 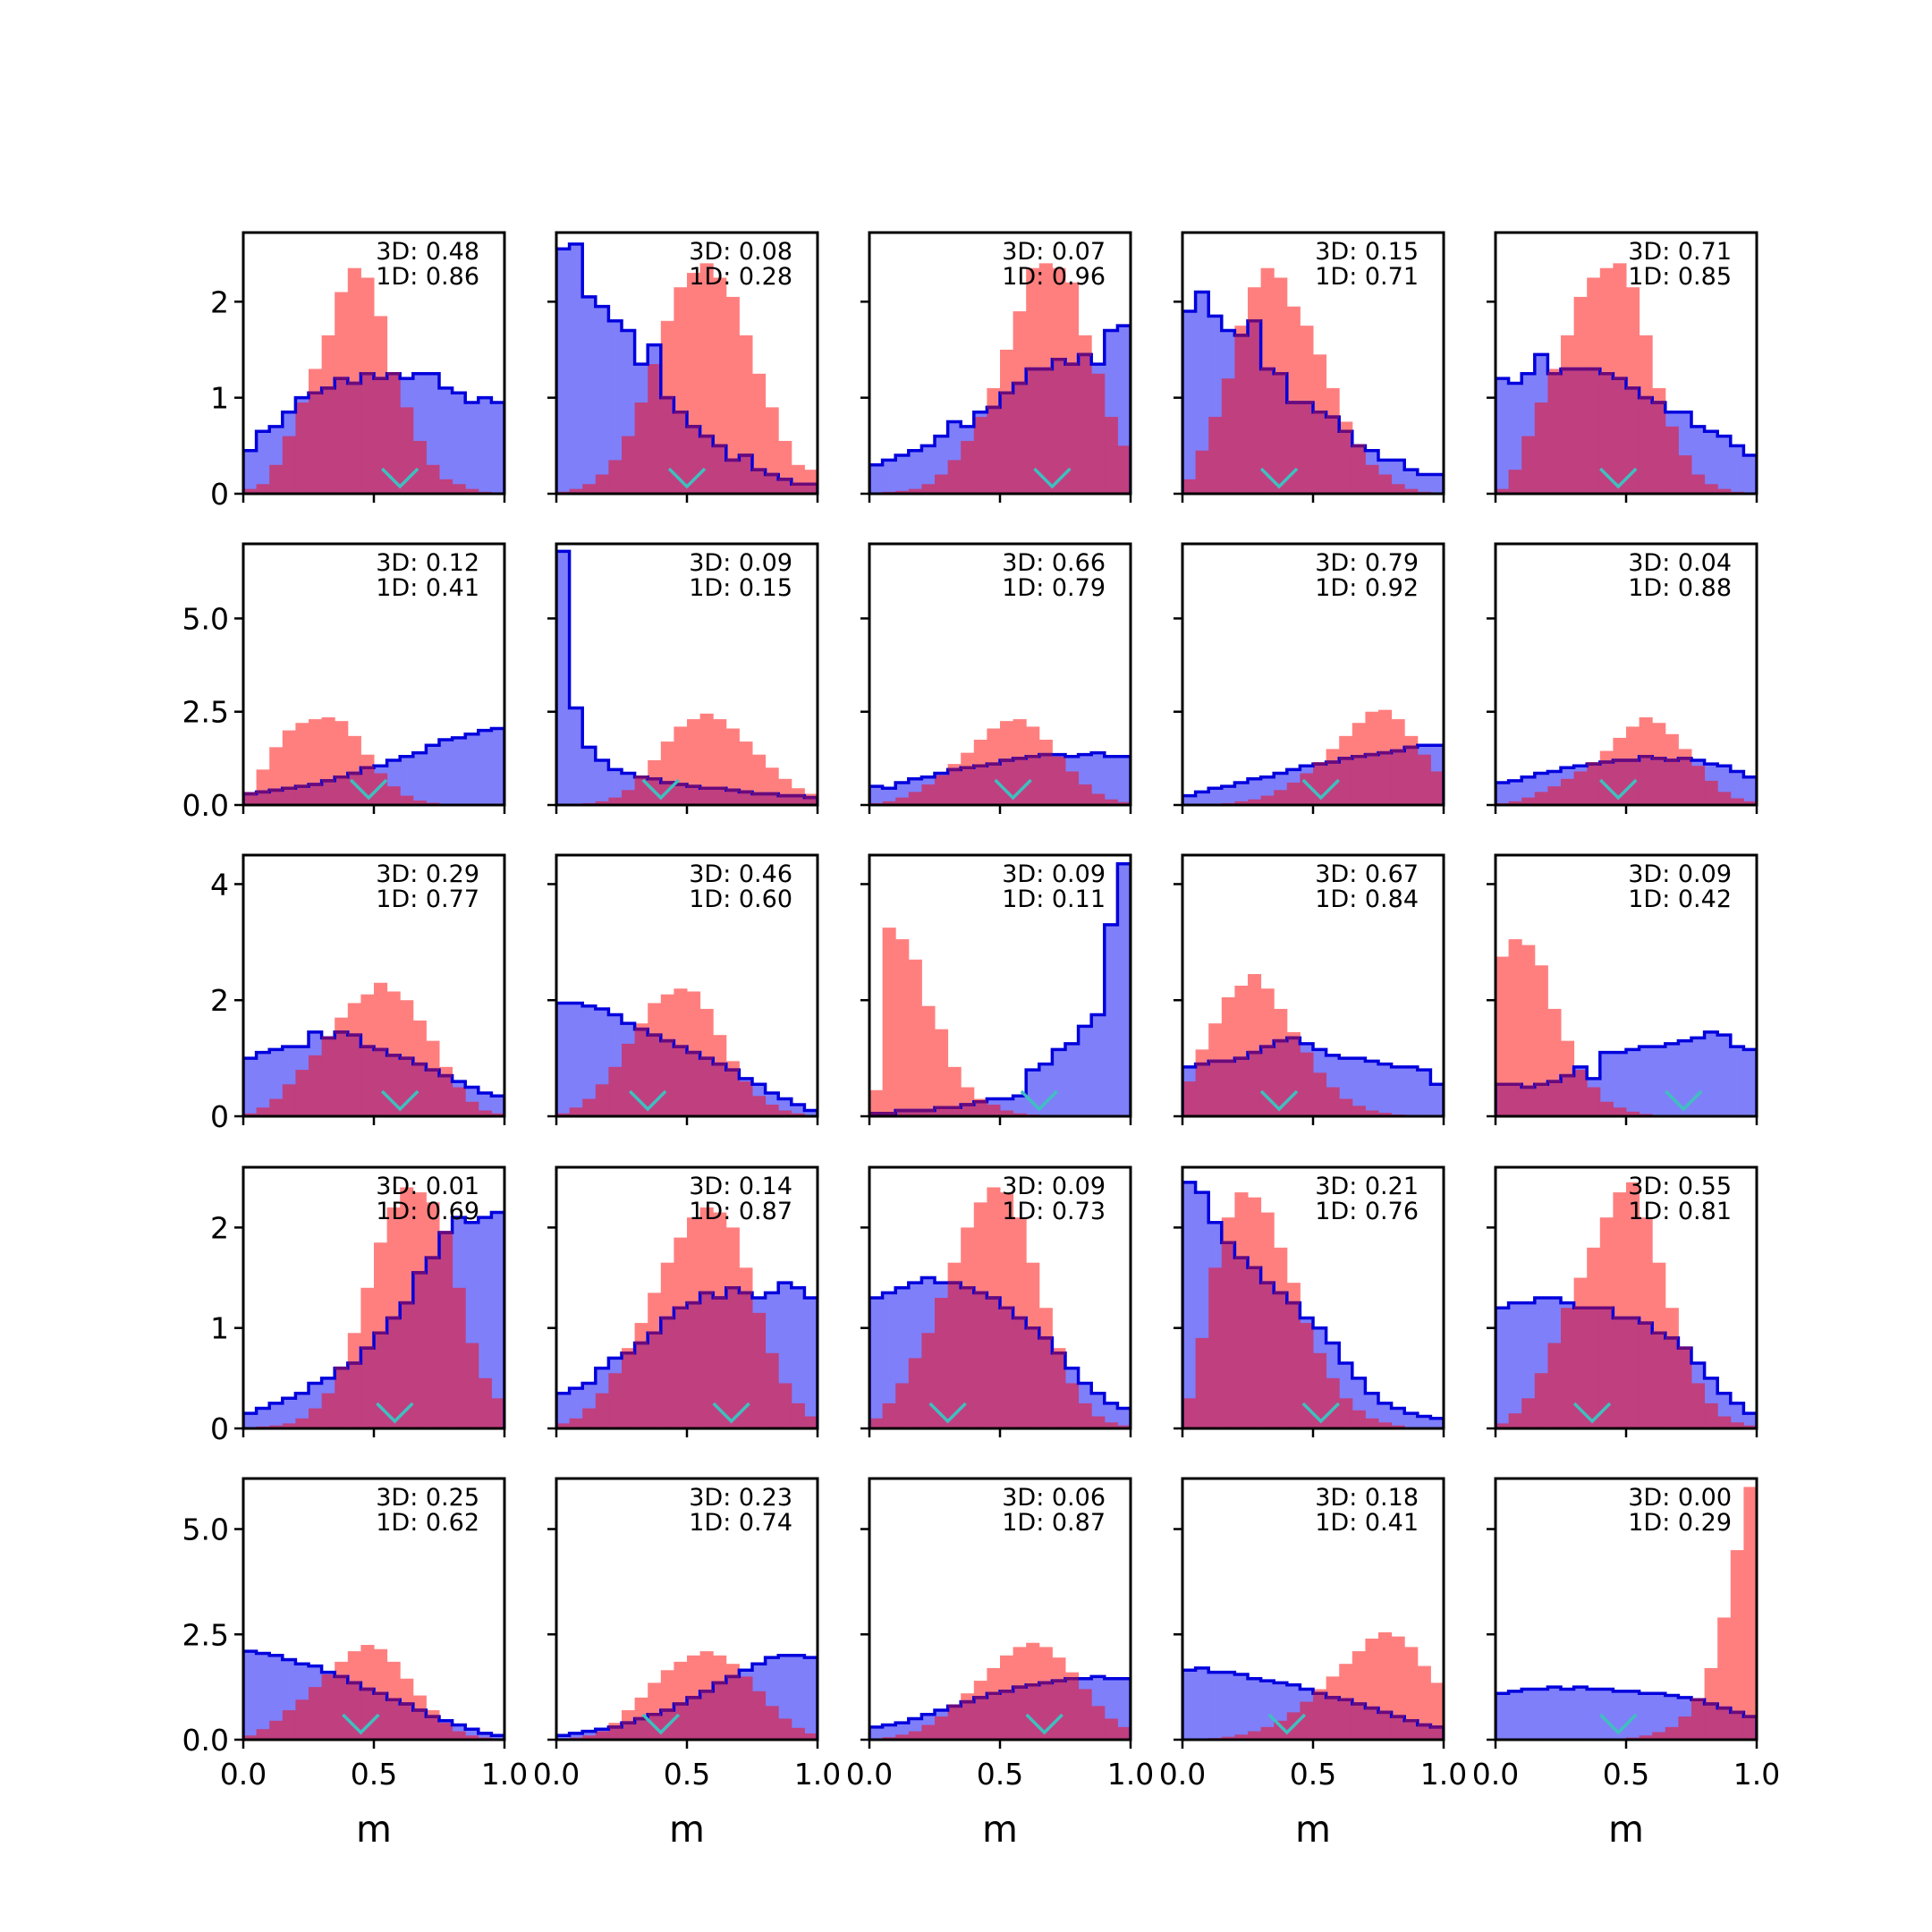 I want to click on panel-annotation: 1D: 0.88, so click(x=1680, y=588).